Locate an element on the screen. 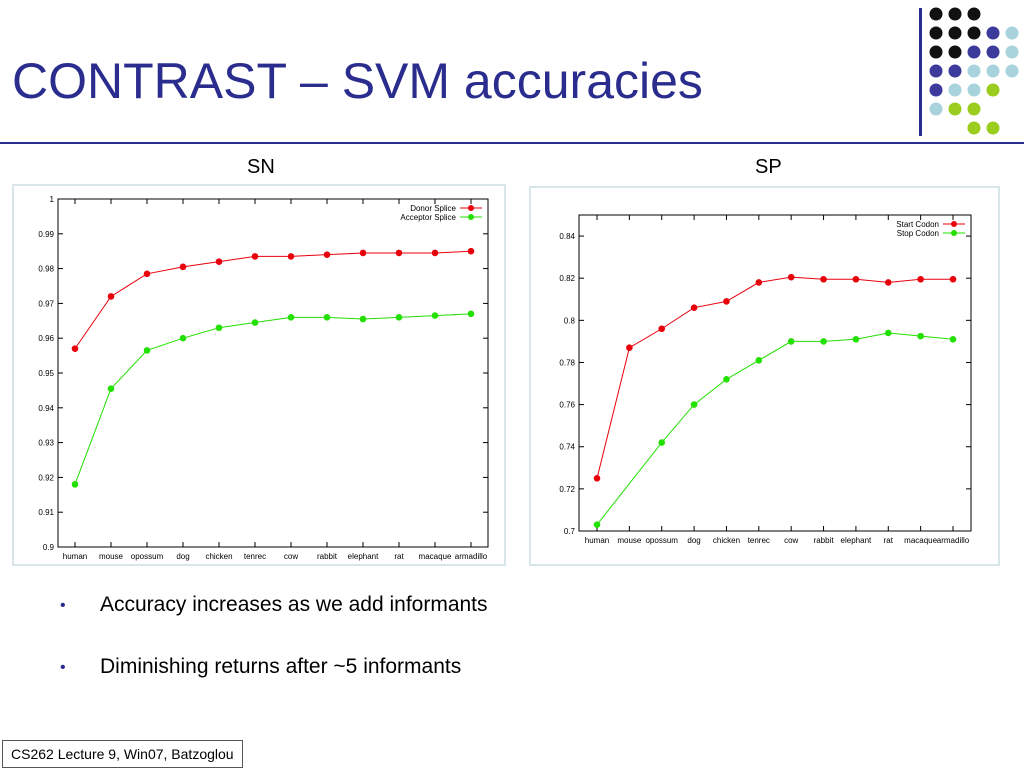 The width and height of the screenshot is (1024, 768). x-tick-label: elephant is located at coordinates (856, 540).